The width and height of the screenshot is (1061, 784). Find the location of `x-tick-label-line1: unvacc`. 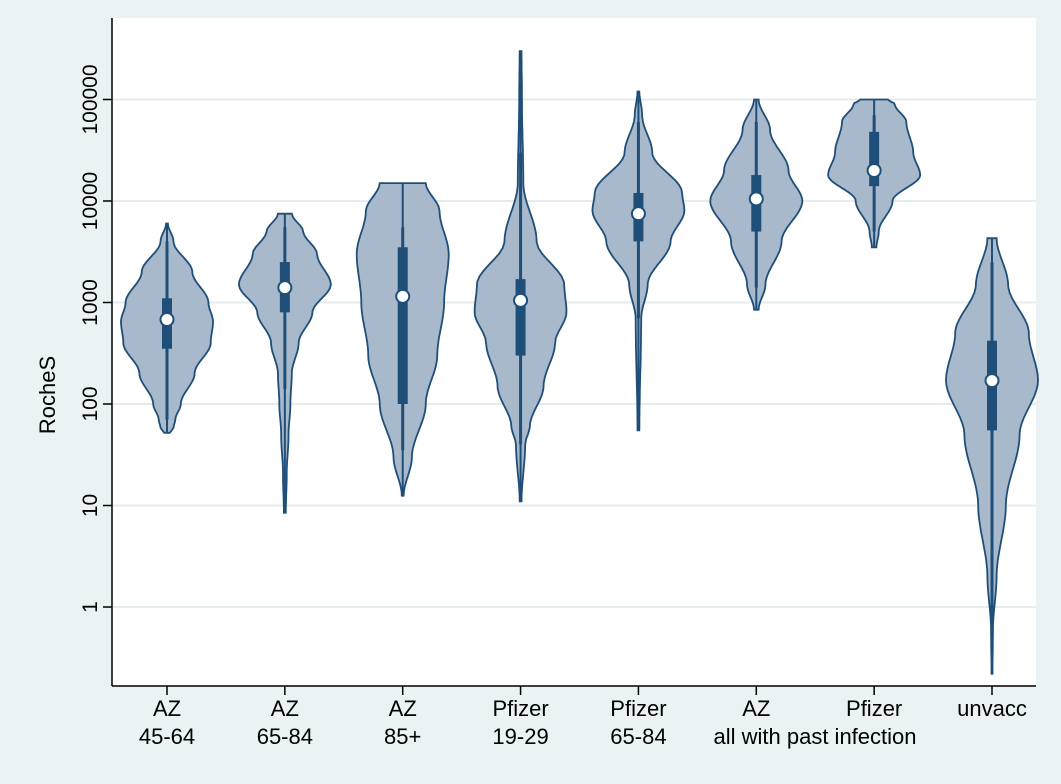

x-tick-label-line1: unvacc is located at coordinates (992, 708).